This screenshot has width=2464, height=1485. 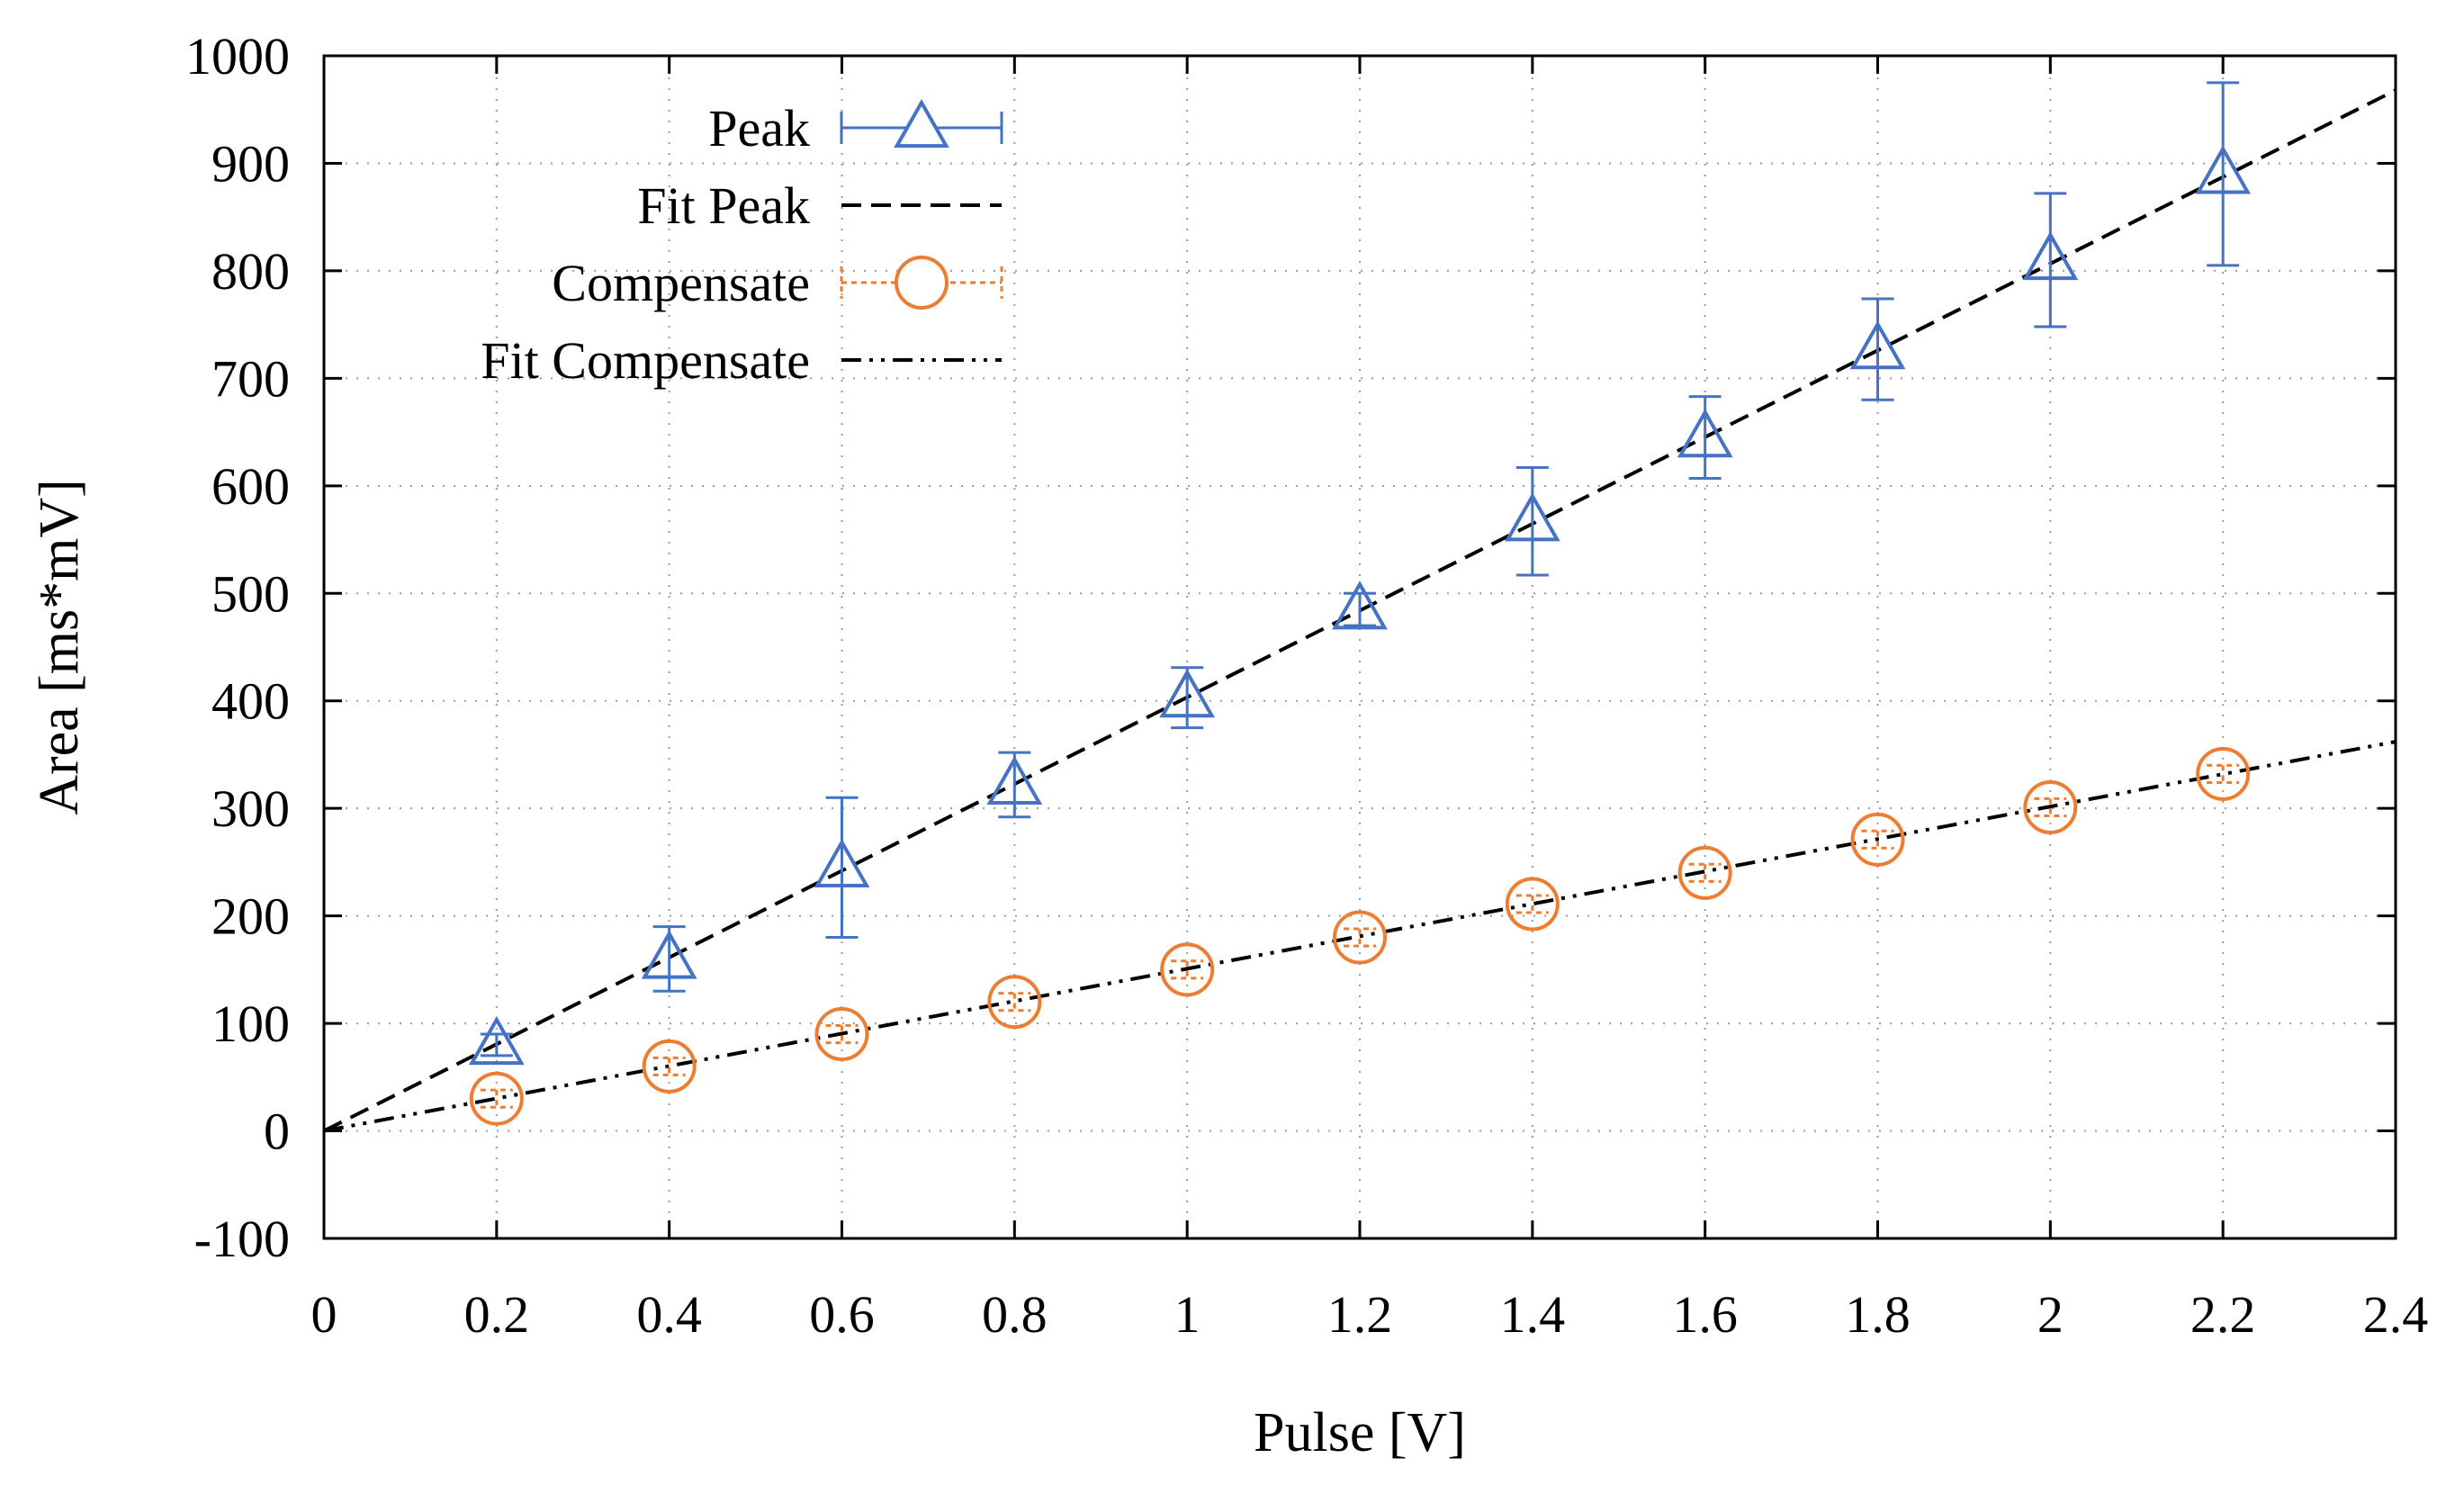 I want to click on y-tick-label: -100, so click(x=242, y=1239).